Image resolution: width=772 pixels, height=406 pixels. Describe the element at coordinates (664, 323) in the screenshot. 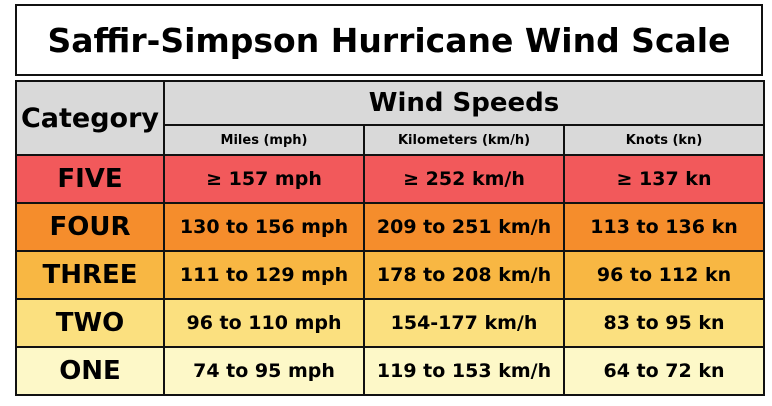

I see `kn-cell: 83 to 95 kn` at that location.